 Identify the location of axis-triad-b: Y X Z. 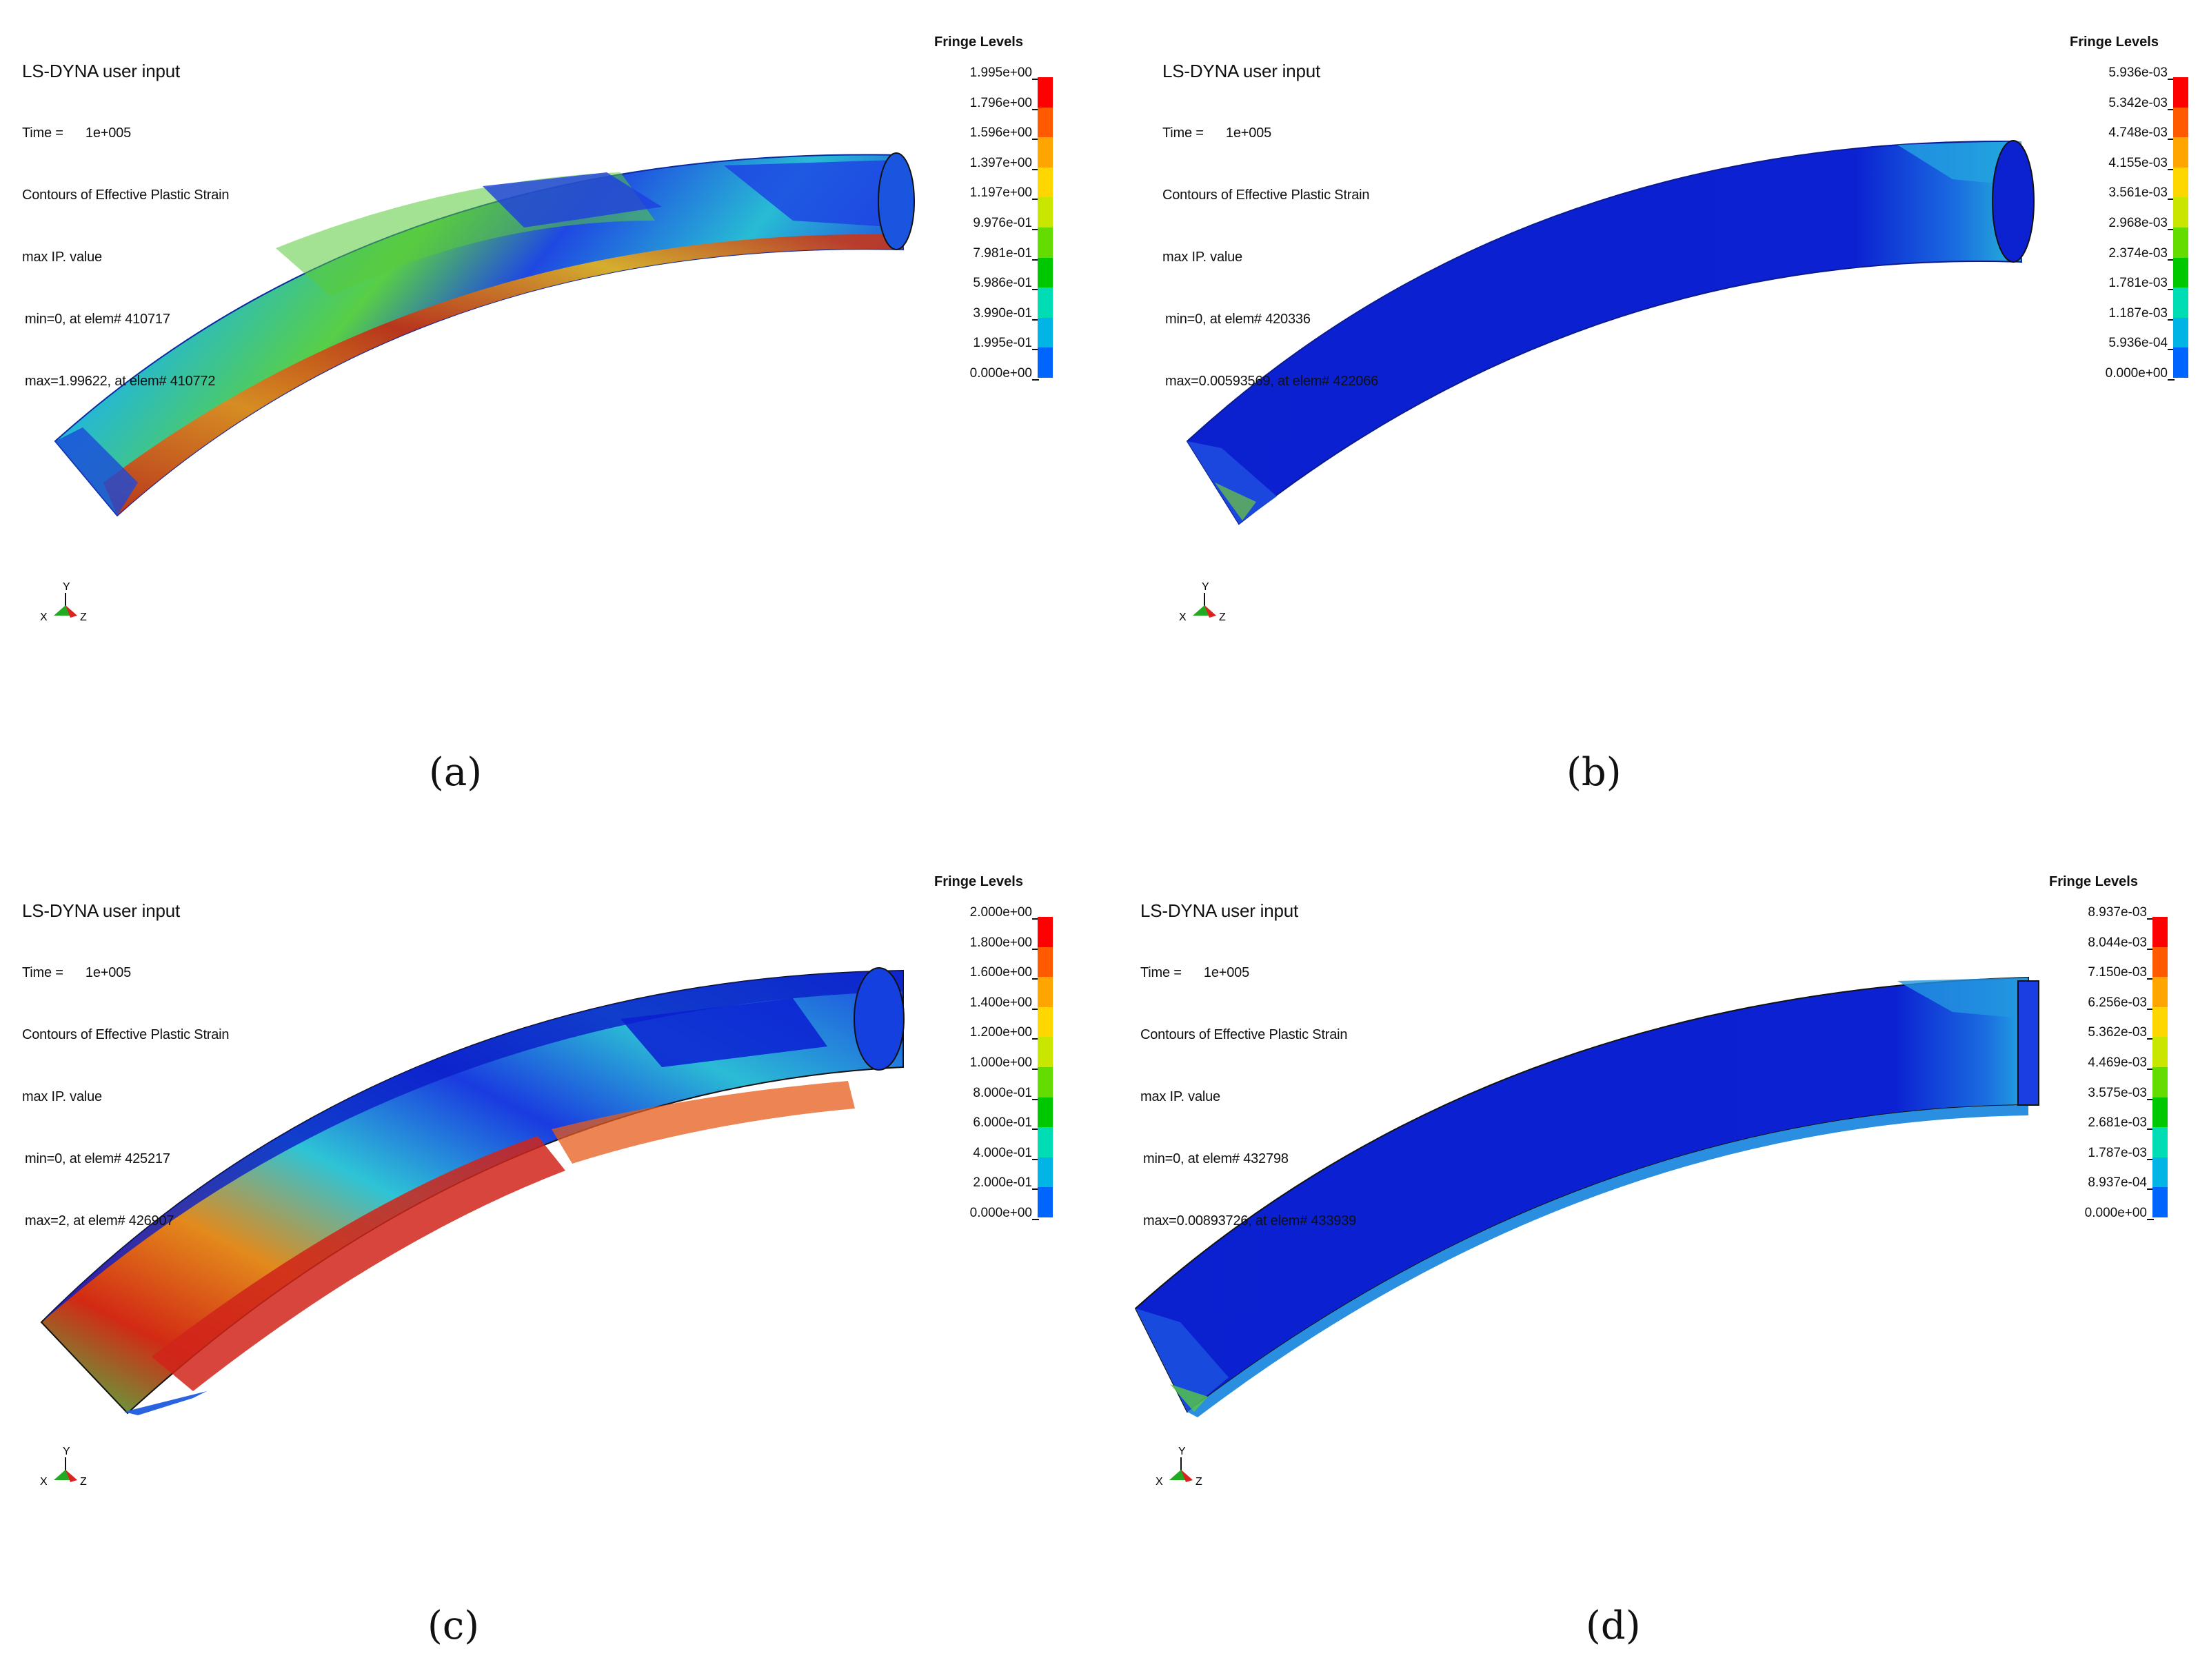
(1202, 602).